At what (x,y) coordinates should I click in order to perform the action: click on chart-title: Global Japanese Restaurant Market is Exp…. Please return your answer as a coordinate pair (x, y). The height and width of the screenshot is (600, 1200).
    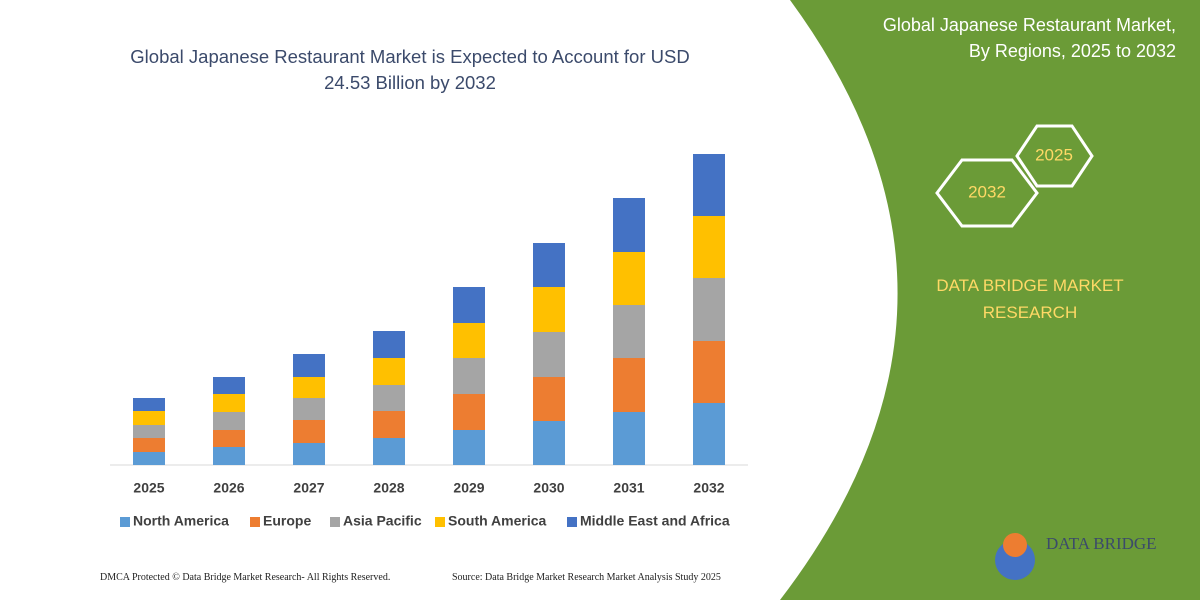
    Looking at the image, I should click on (410, 69).